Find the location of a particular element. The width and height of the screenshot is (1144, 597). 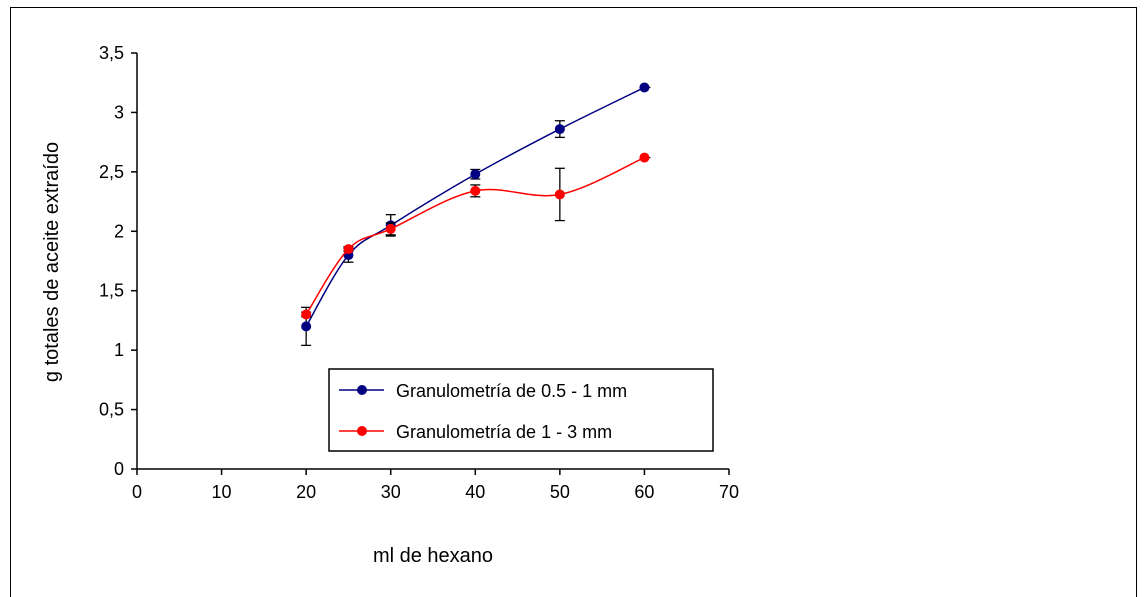

y-tick-label: 0,5 is located at coordinates (111, 410).